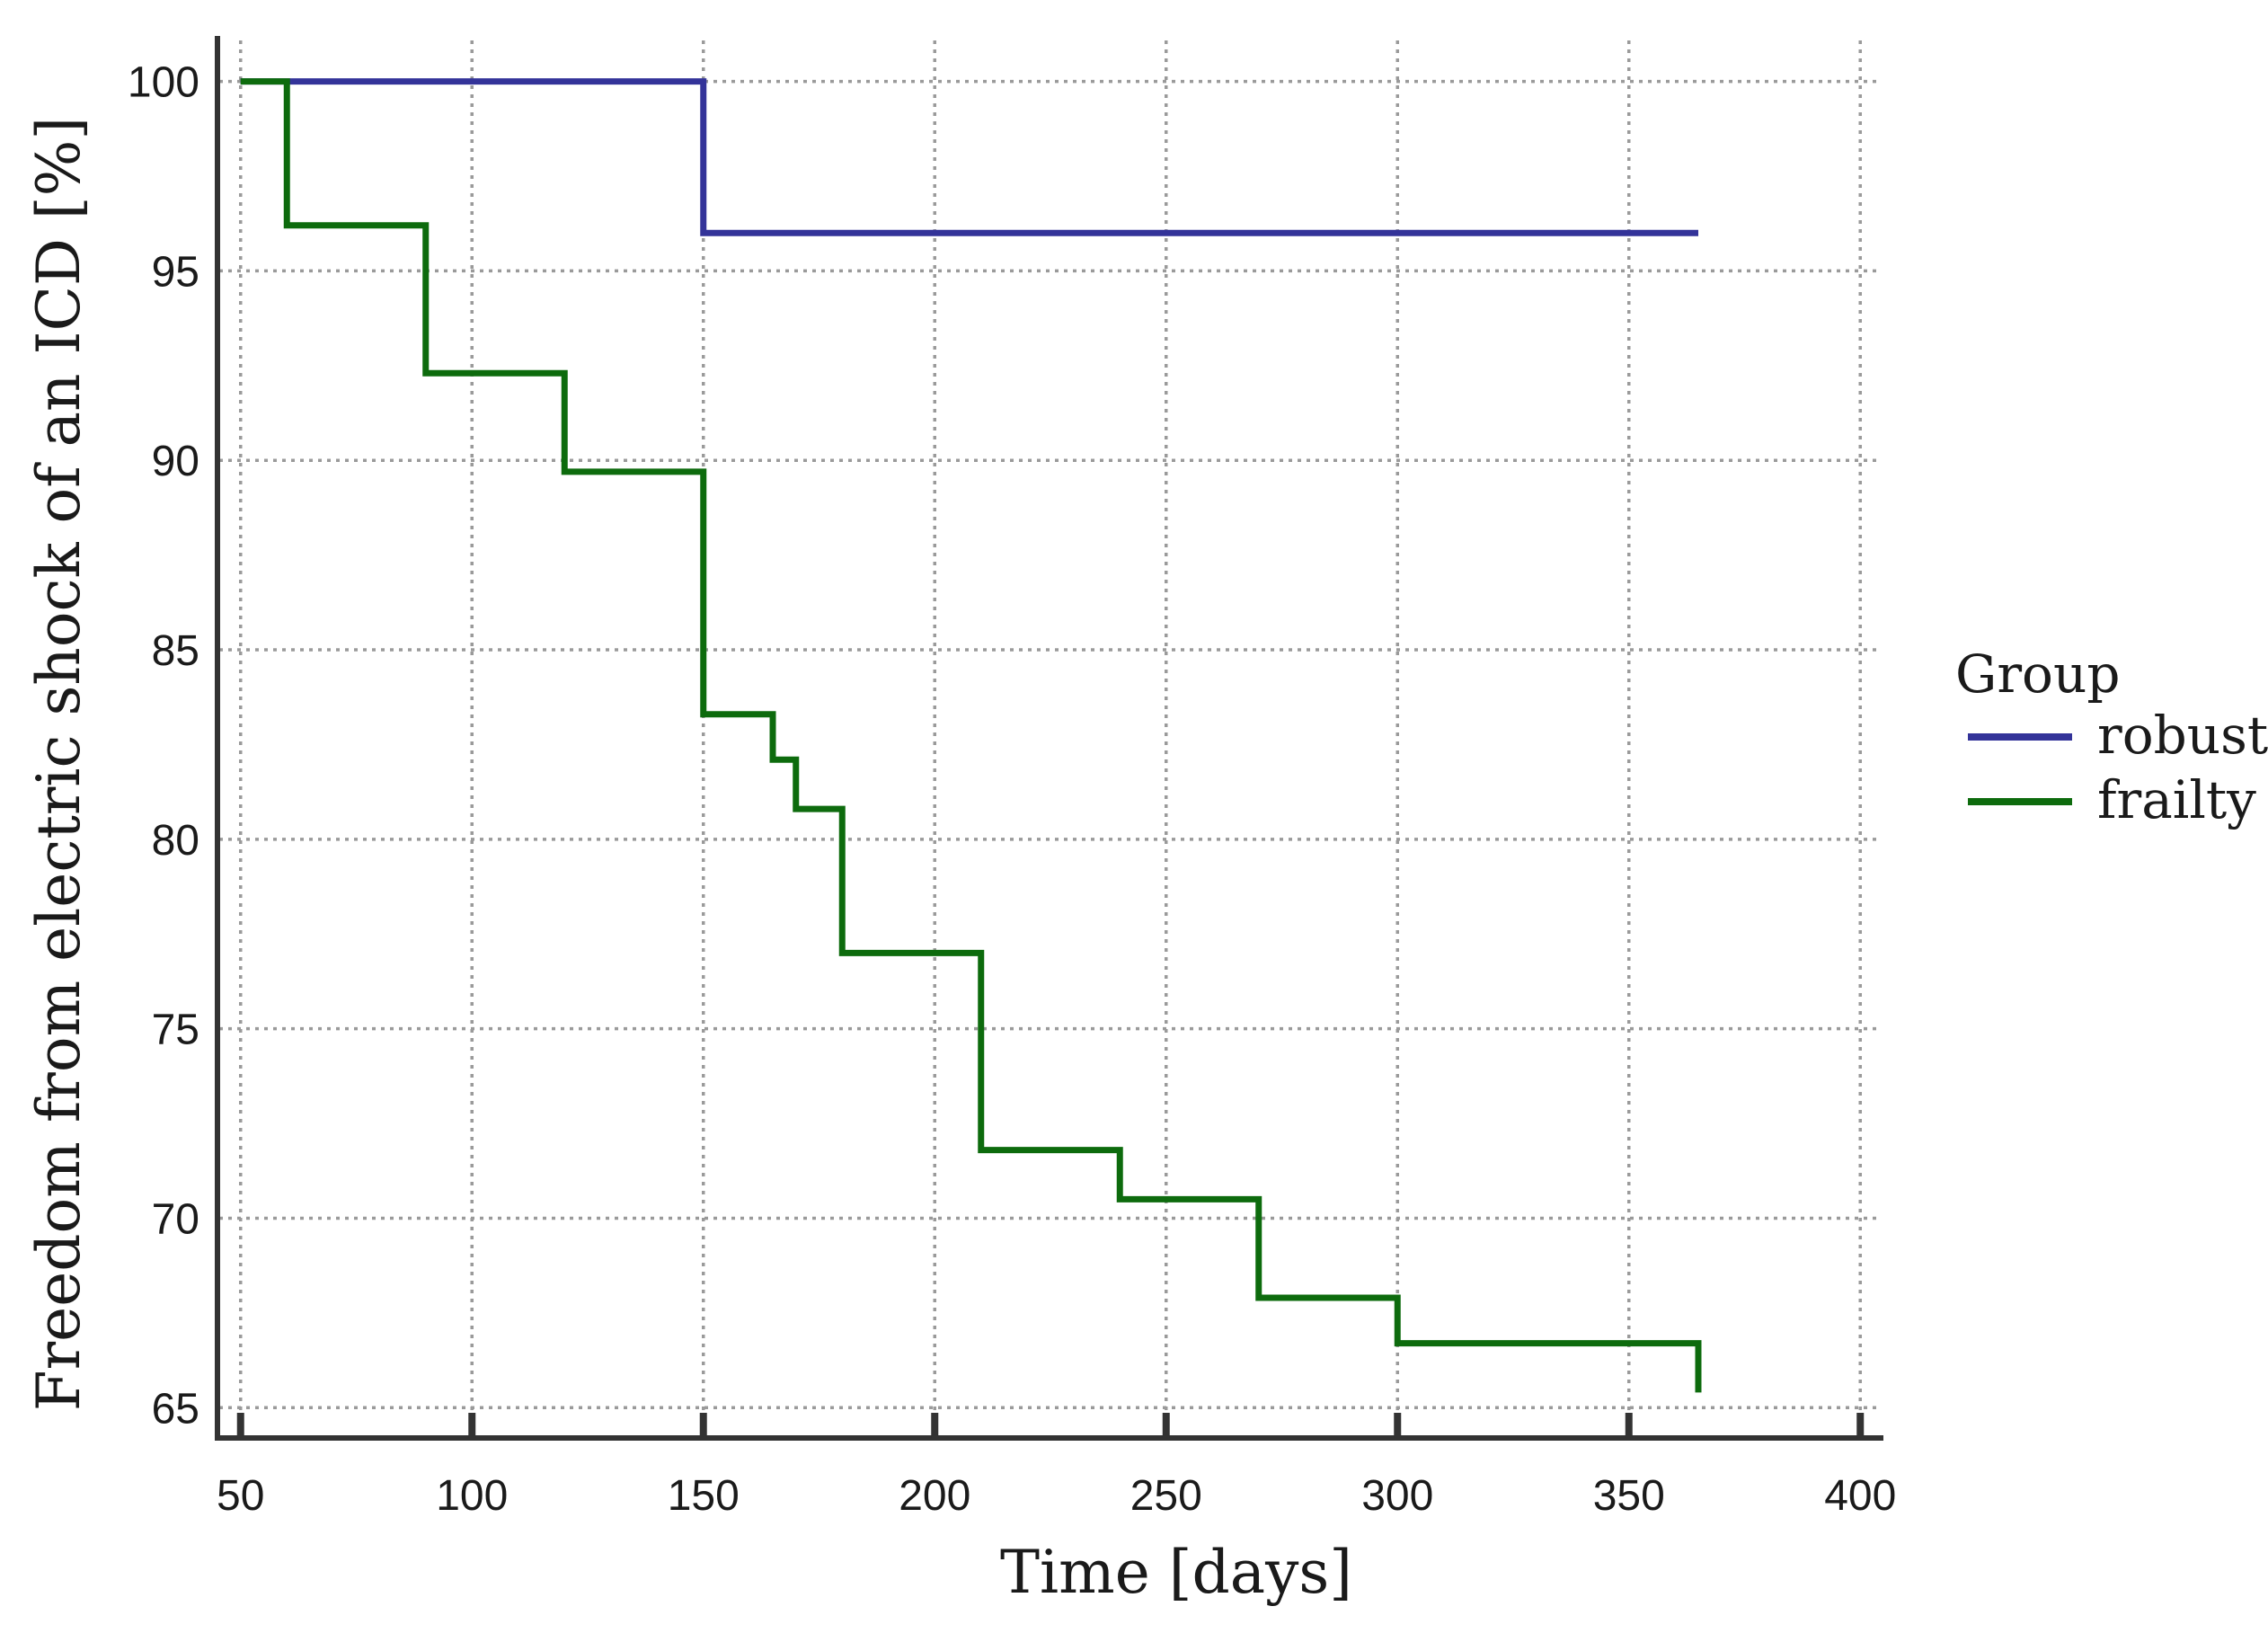  What do you see at coordinates (163, 83) in the screenshot?
I see `y-tick-label: 100` at bounding box center [163, 83].